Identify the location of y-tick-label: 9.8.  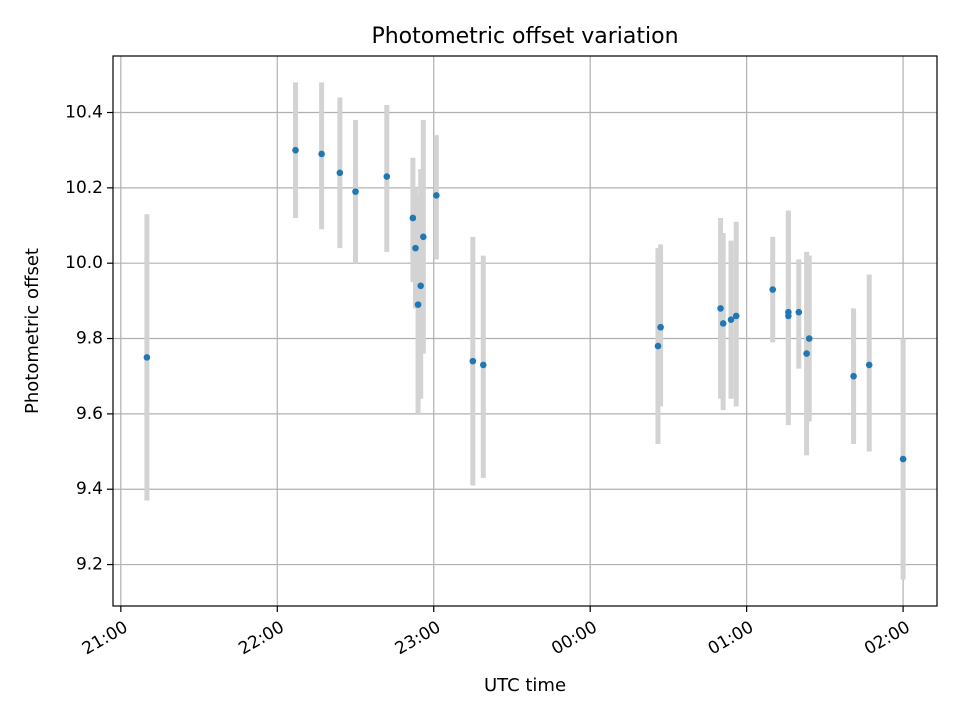
(89, 339).